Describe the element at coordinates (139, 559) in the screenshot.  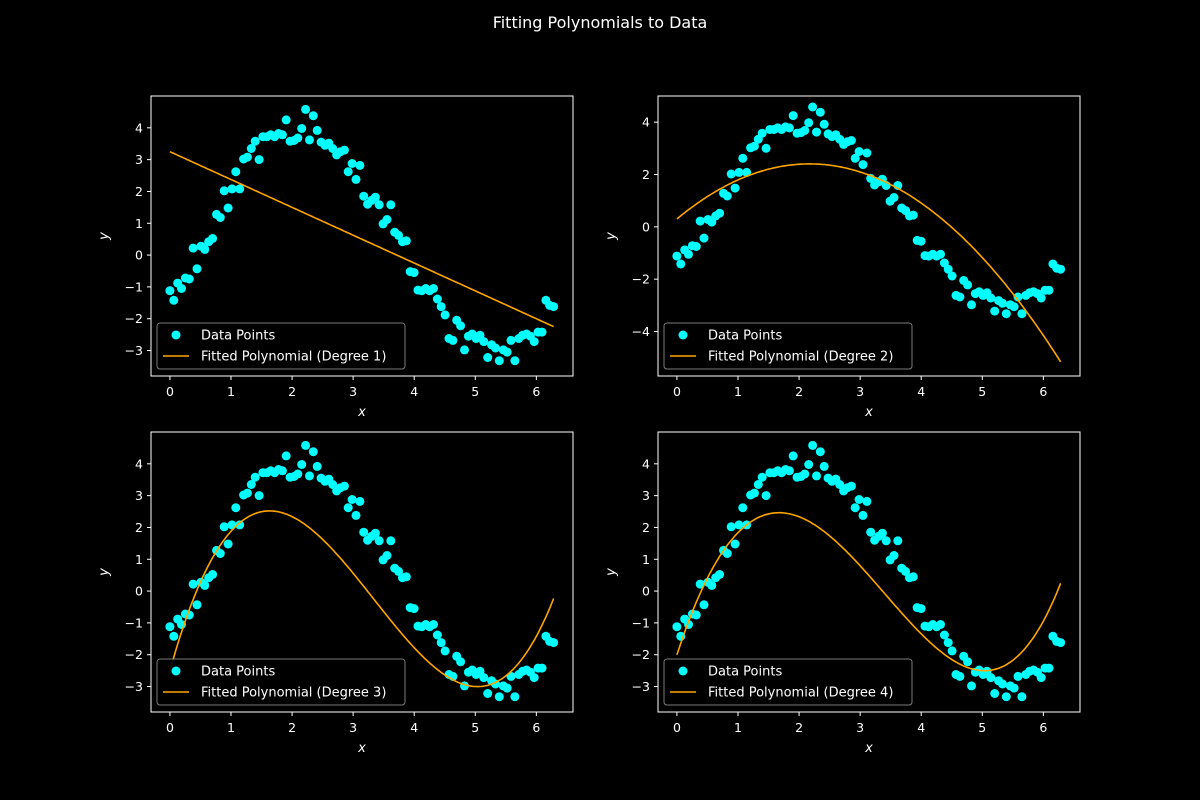
I see `y-tick-label: 1` at that location.